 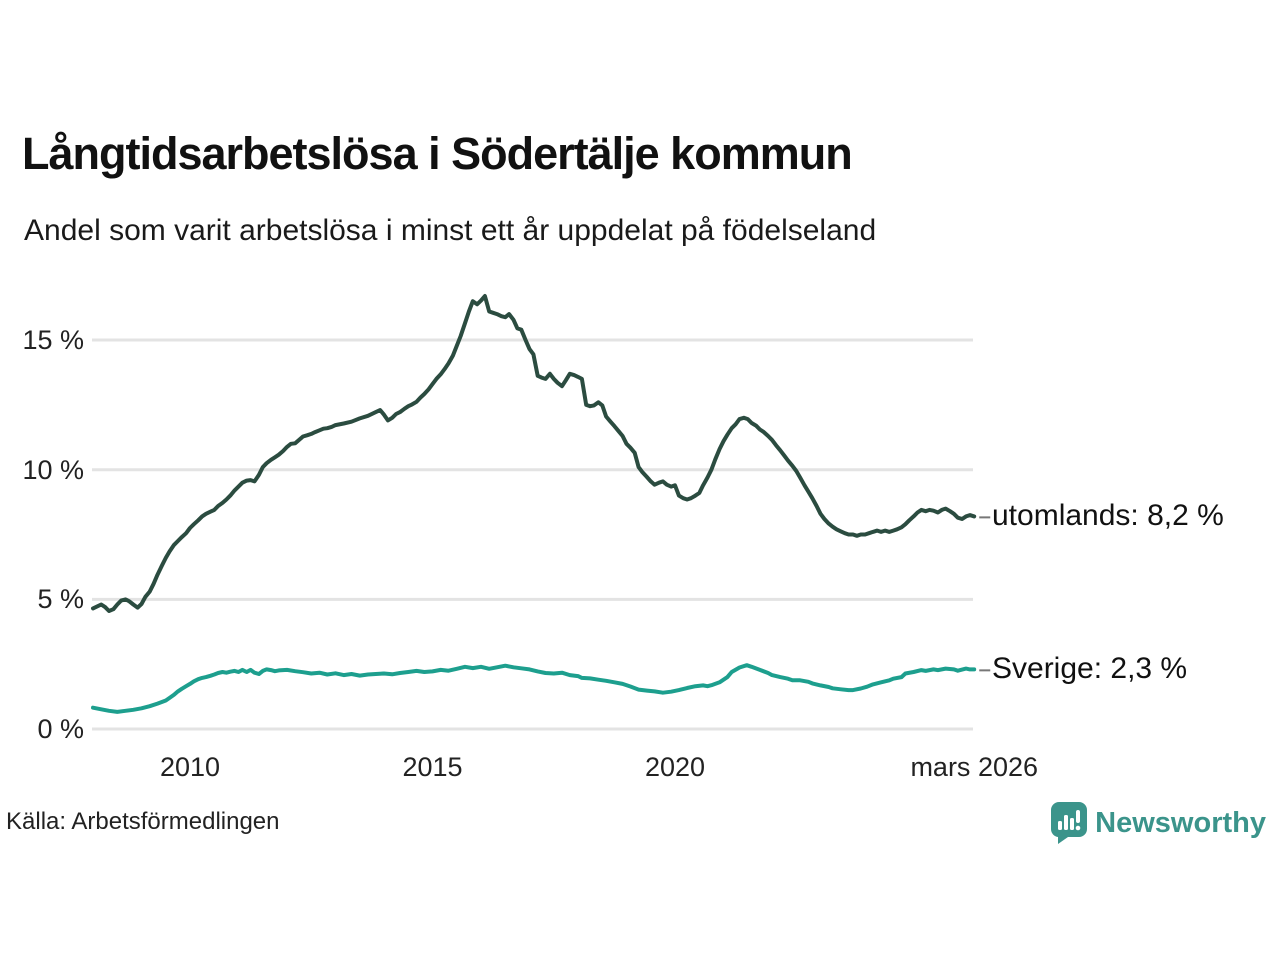 I want to click on x-axis-tick-label: 2015, so click(x=432, y=767).